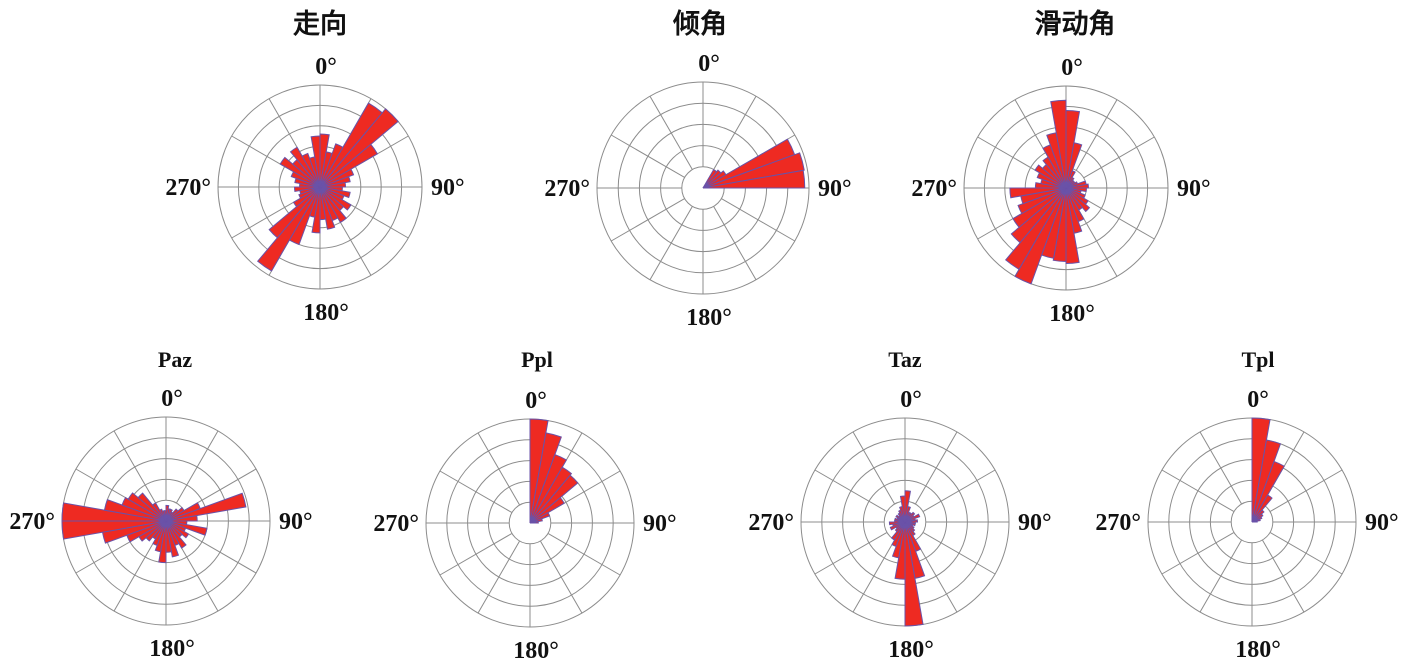 The height and width of the screenshot is (666, 1412). Describe the element at coordinates (1257, 359) in the screenshot. I see `chart-title: Tpl` at that location.